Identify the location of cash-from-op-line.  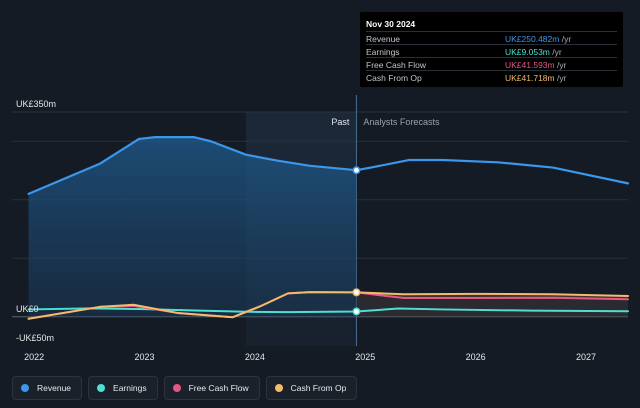
(328, 305).